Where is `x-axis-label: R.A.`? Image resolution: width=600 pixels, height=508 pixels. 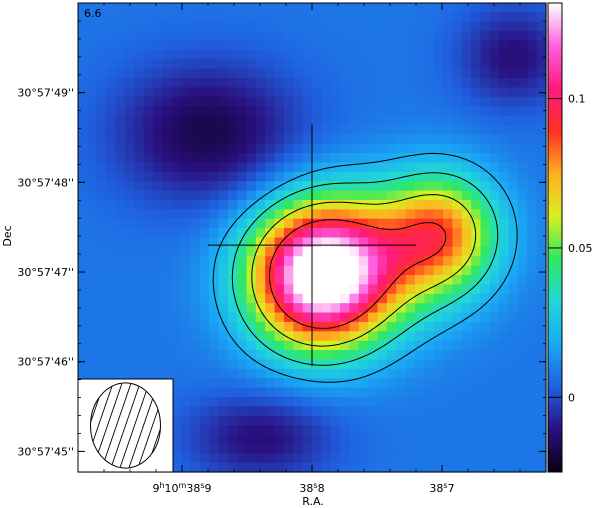
x-axis-label: R.A. is located at coordinates (313, 501).